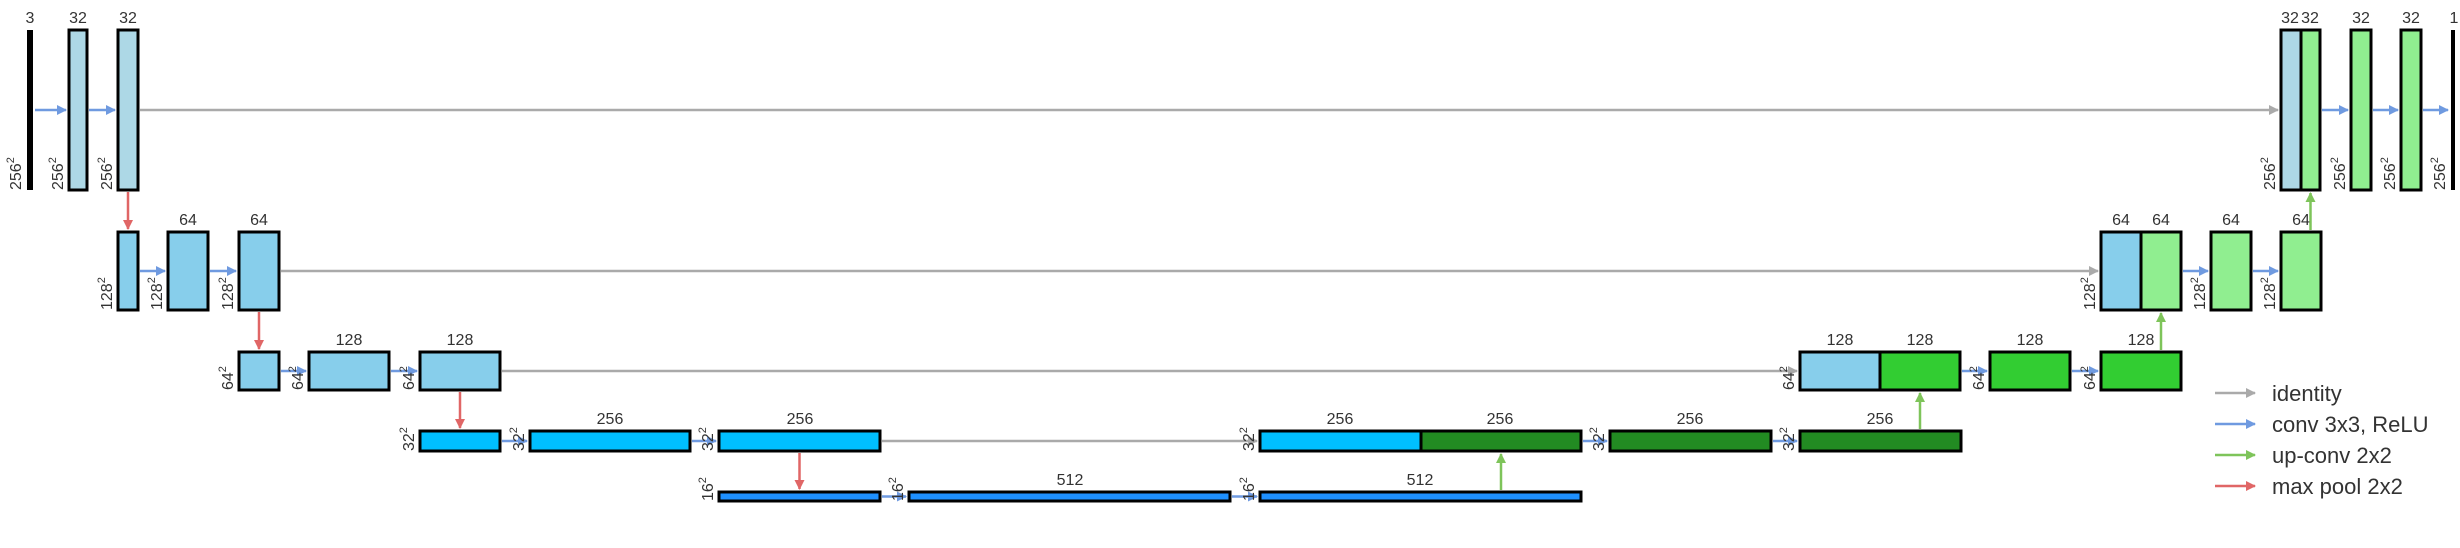  What do you see at coordinates (2454, 18) in the screenshot?
I see `channel-label: 1` at bounding box center [2454, 18].